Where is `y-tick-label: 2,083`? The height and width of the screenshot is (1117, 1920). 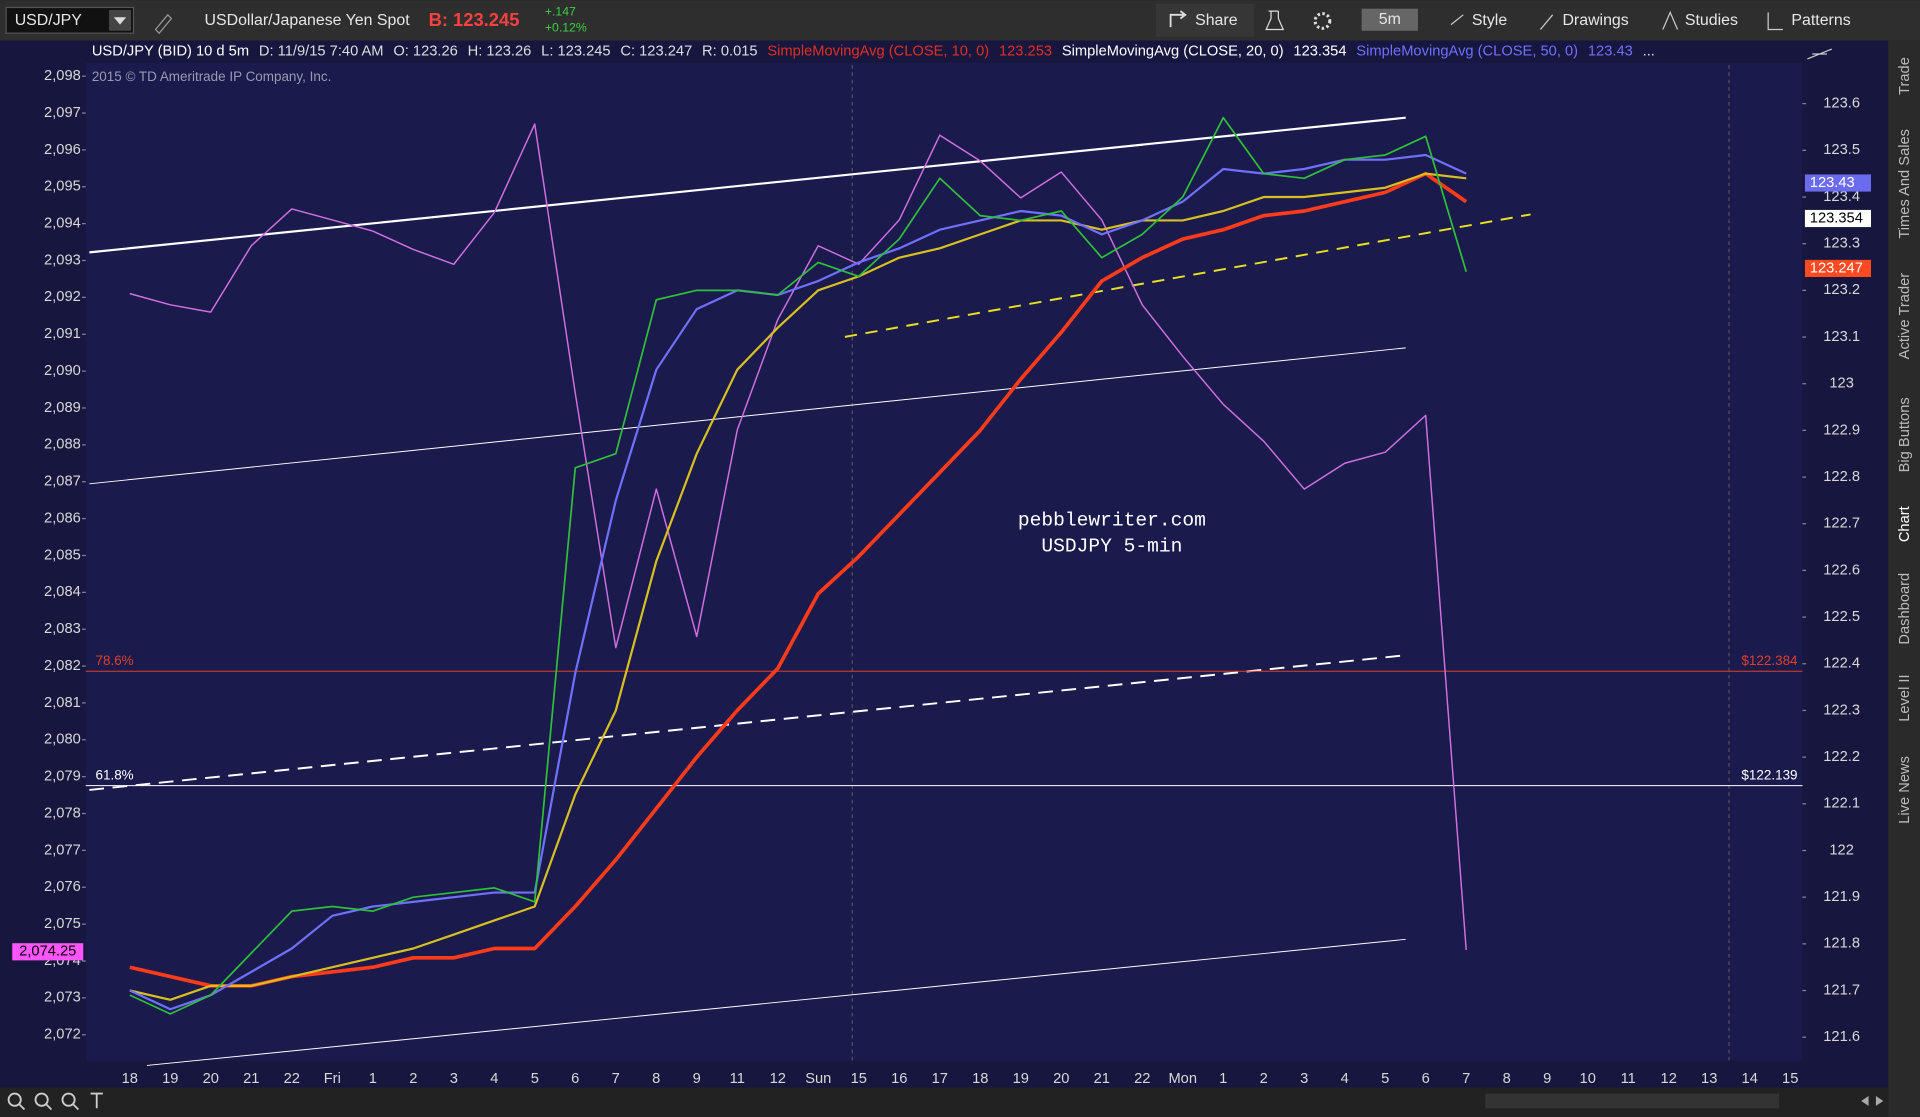
y-tick-label: 2,083 is located at coordinates (62, 629).